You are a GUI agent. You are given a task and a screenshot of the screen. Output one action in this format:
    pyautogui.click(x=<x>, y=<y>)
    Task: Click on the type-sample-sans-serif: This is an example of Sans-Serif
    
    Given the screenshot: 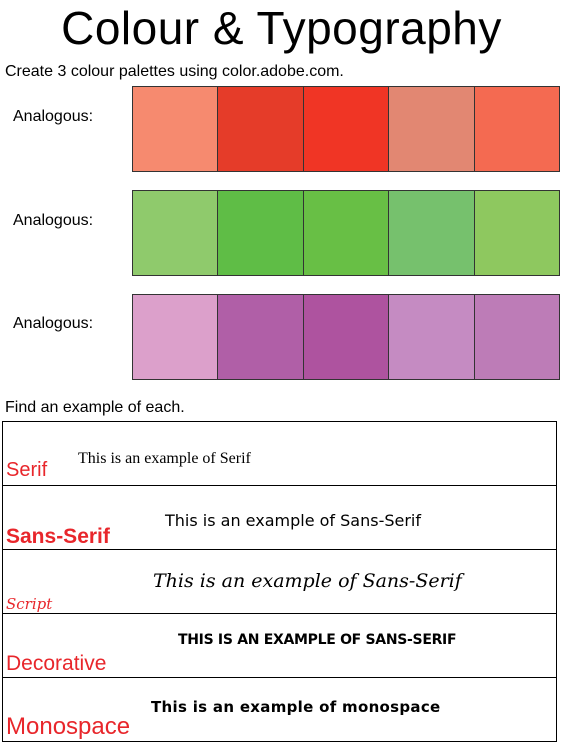 What is the action you would take?
    pyautogui.click(x=293, y=520)
    